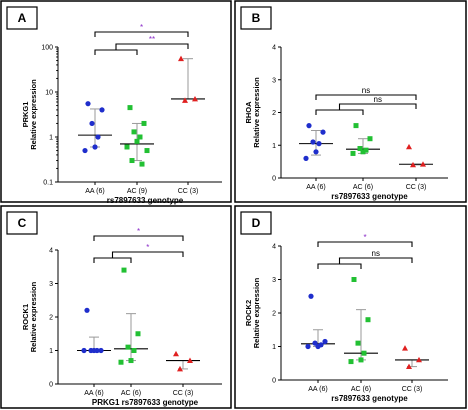  I want to click on y-axis-title-gene: ROCK2, so click(248, 313).